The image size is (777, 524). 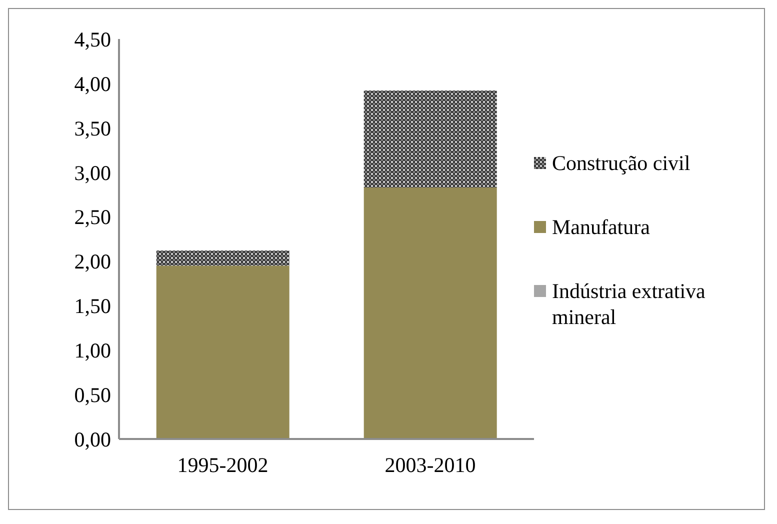 What do you see at coordinates (92, 395) in the screenshot?
I see `y-tick-label: 0,50` at bounding box center [92, 395].